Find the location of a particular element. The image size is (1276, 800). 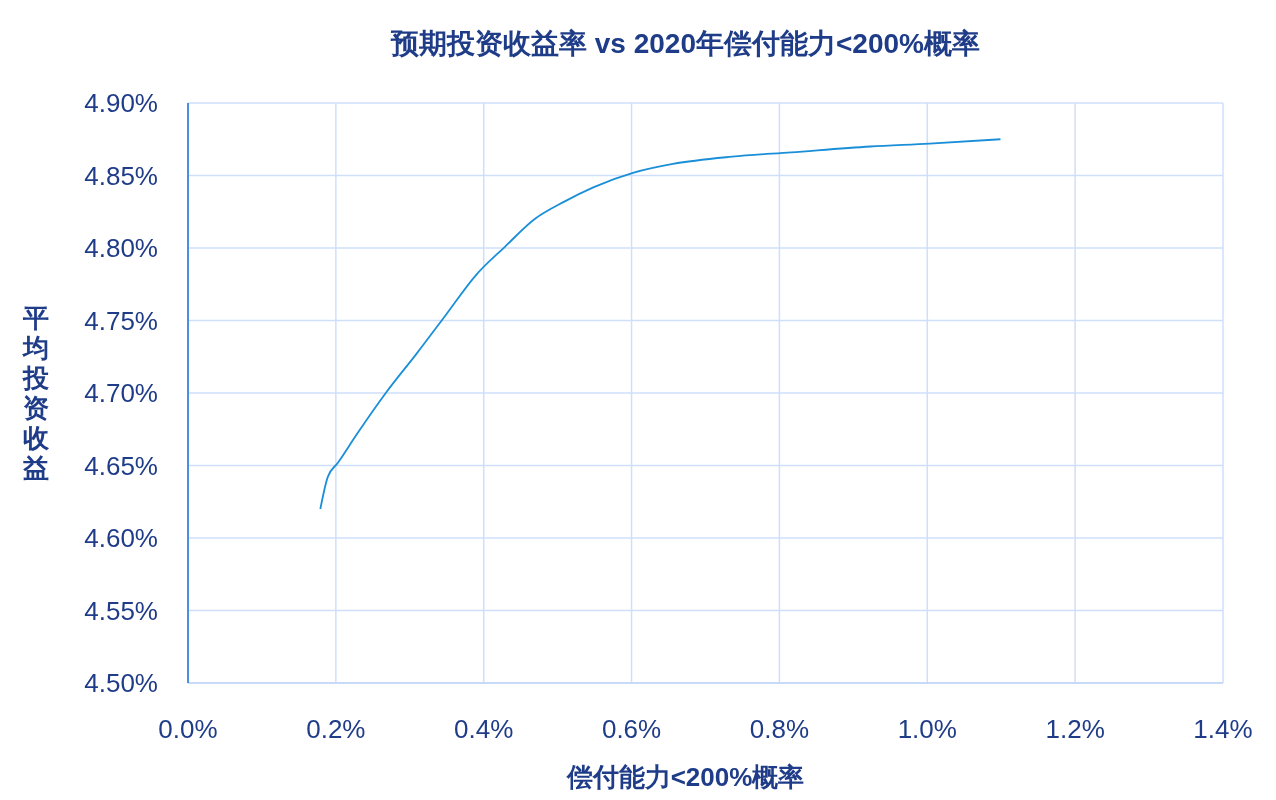

y-axis-title: 平均投资收益 is located at coordinates (35, 393).